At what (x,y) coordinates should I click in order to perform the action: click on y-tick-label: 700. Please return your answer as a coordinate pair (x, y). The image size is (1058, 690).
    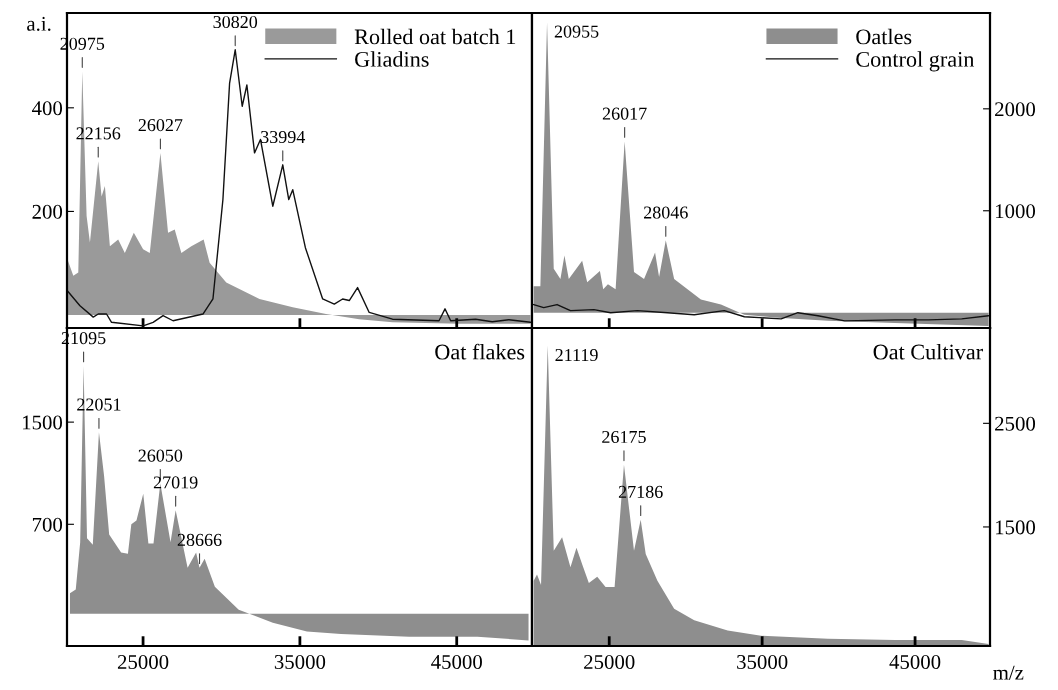
    Looking at the image, I should click on (47, 524).